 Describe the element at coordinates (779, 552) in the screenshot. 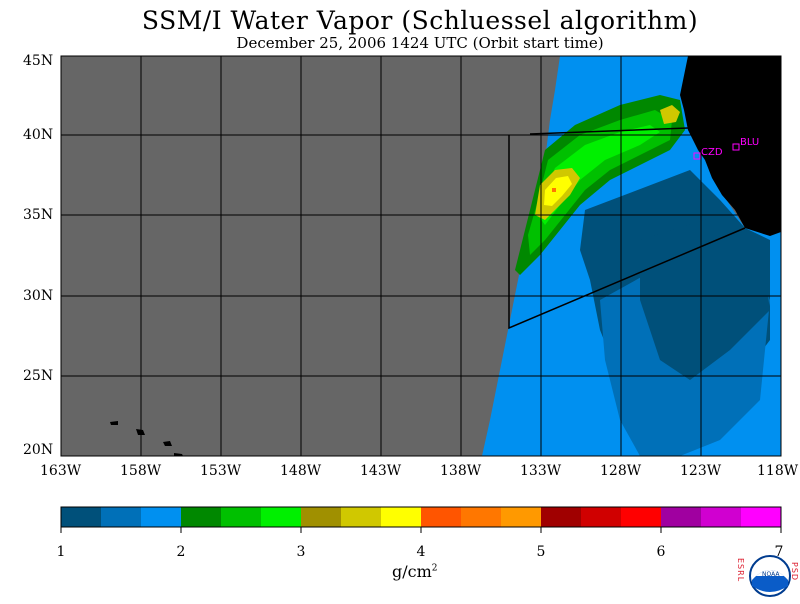

I see `colorbar-tick-7: 7` at that location.